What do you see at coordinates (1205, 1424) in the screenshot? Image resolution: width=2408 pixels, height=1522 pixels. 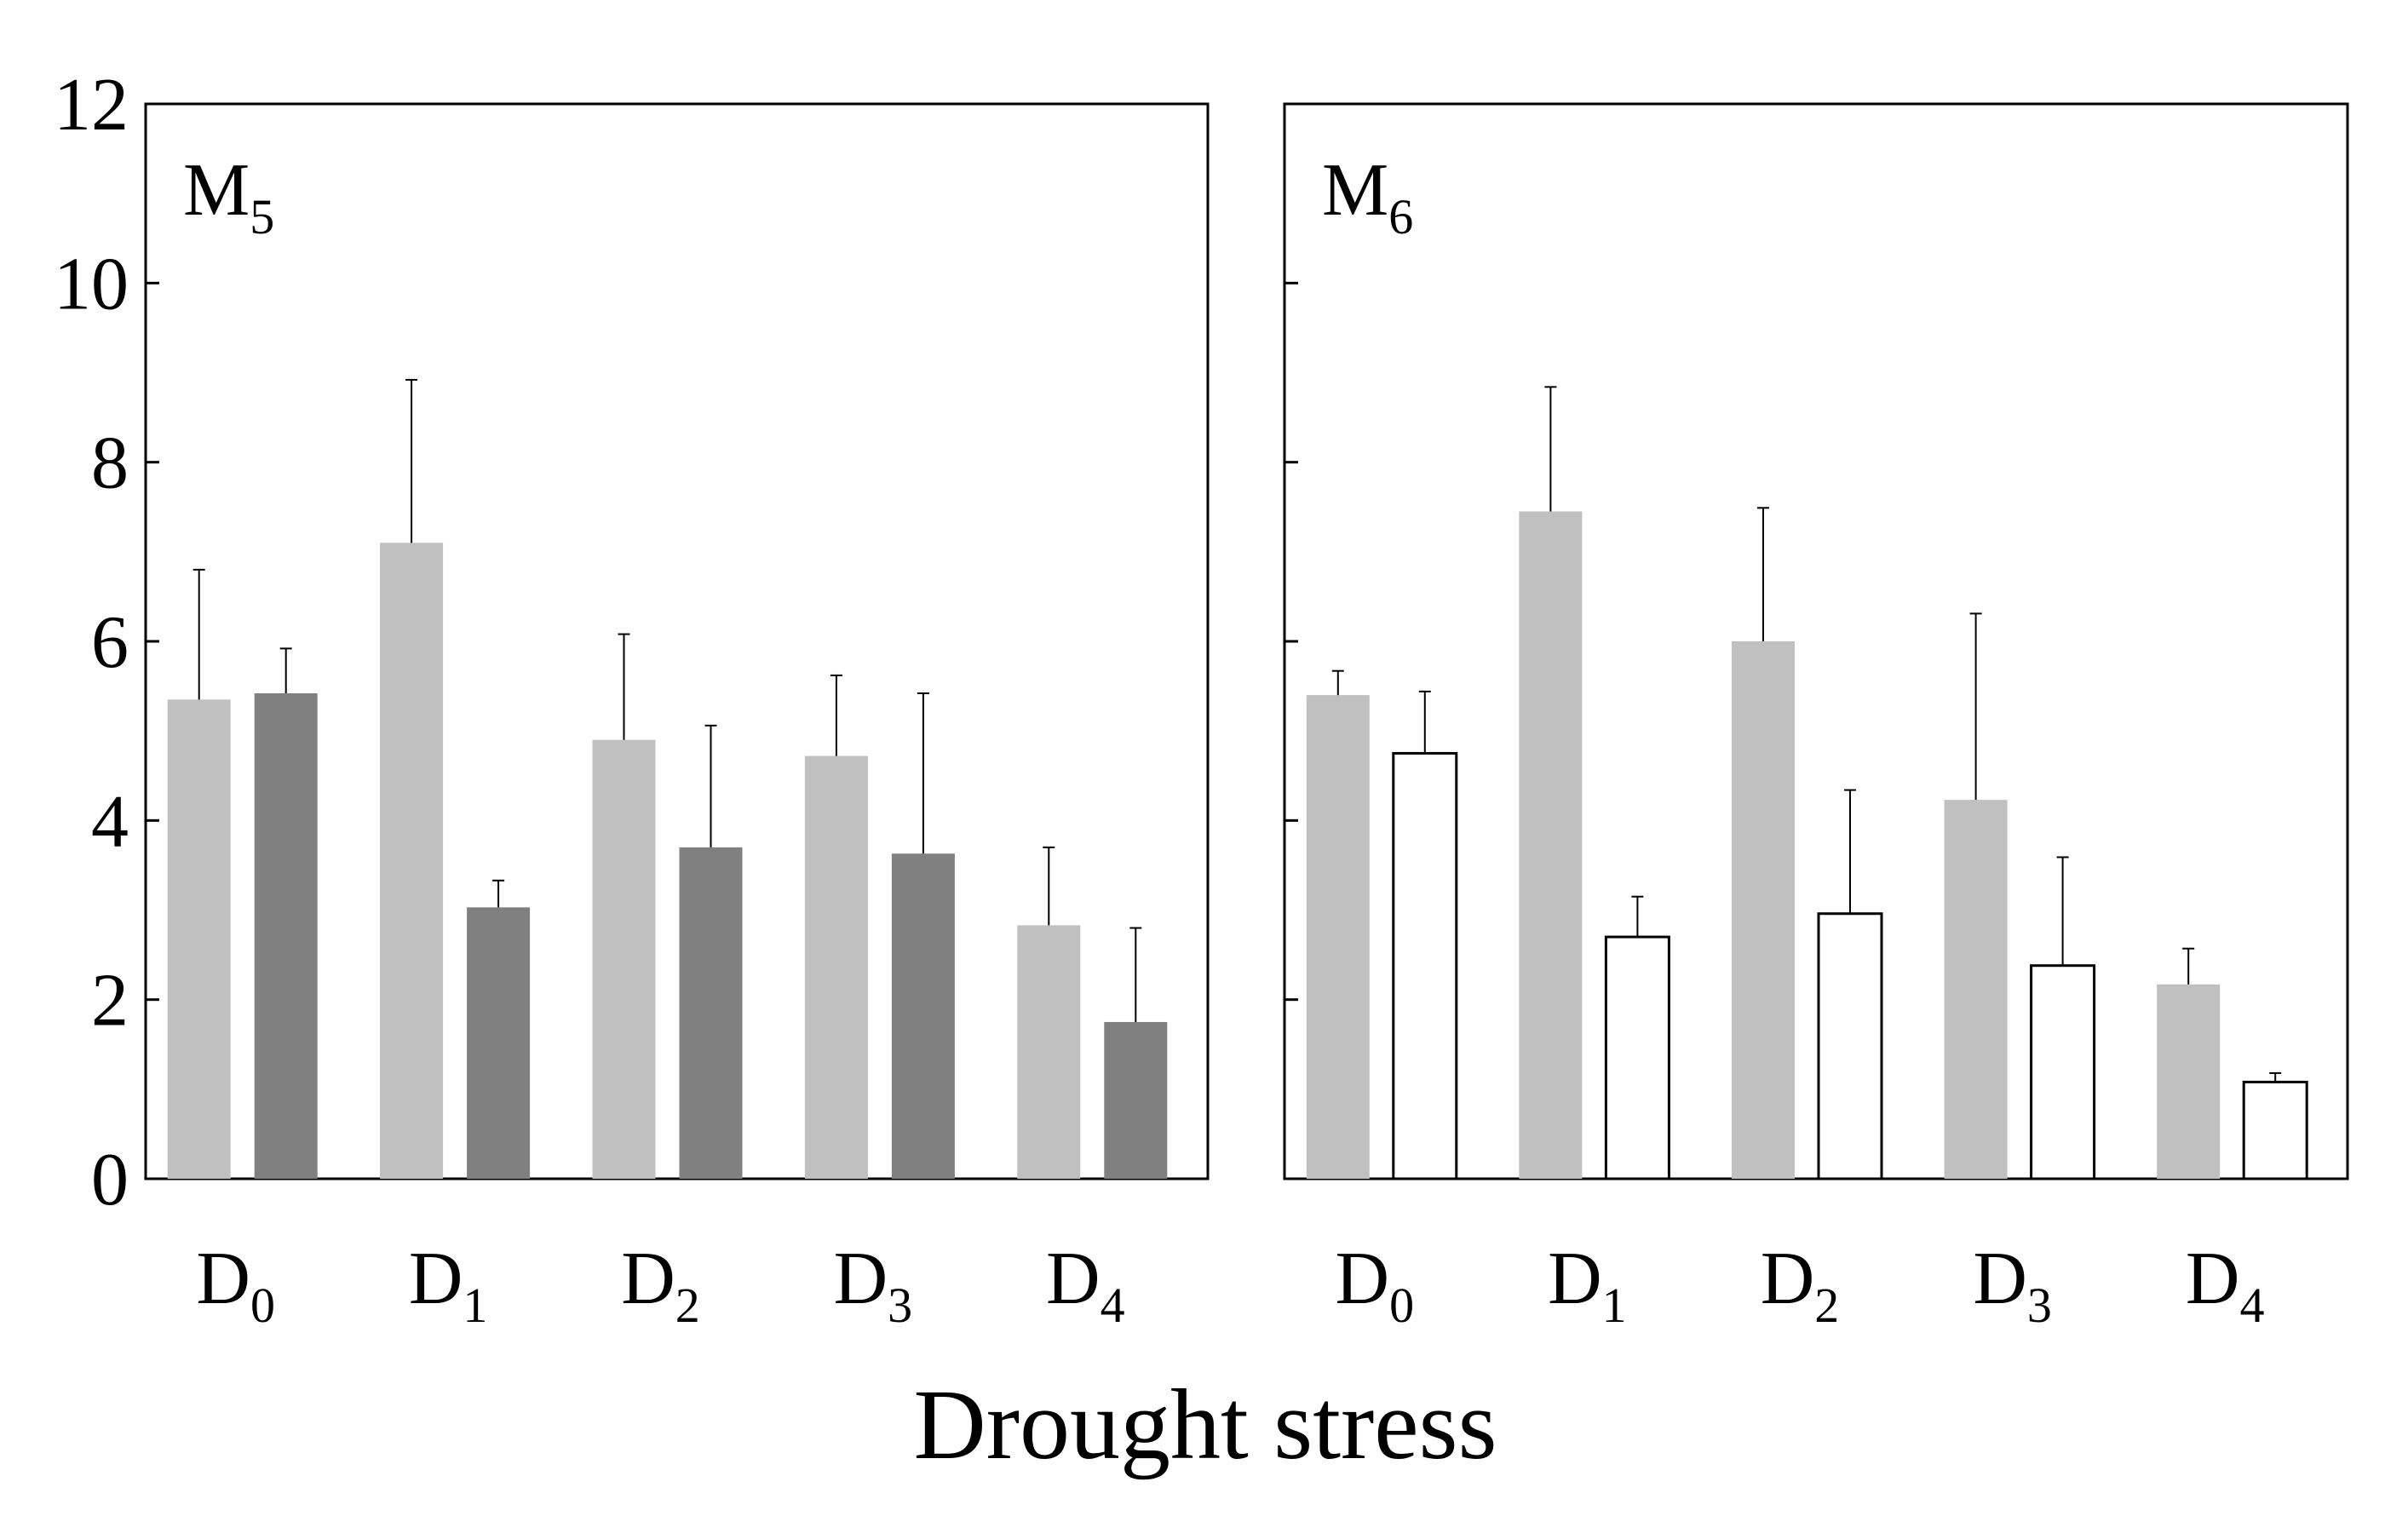 I see `x-axis-label: Drought stress` at bounding box center [1205, 1424].